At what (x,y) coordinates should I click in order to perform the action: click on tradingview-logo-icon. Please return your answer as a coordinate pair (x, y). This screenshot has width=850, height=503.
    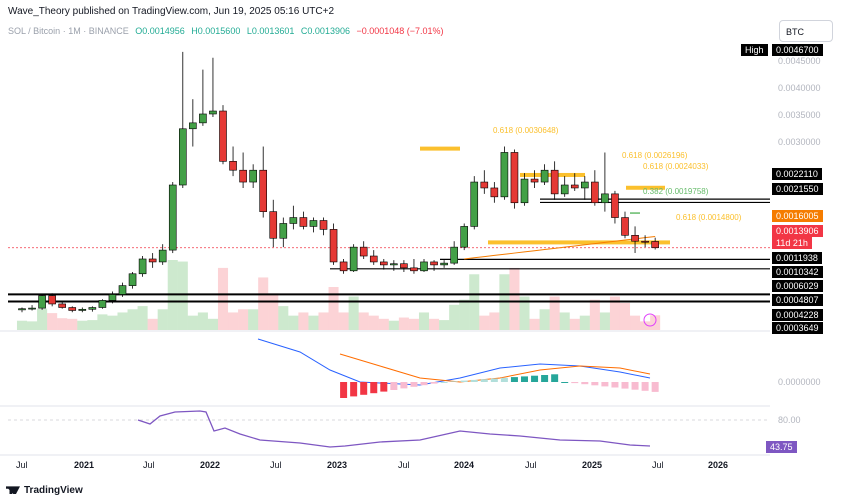
    Looking at the image, I should click on (13, 490).